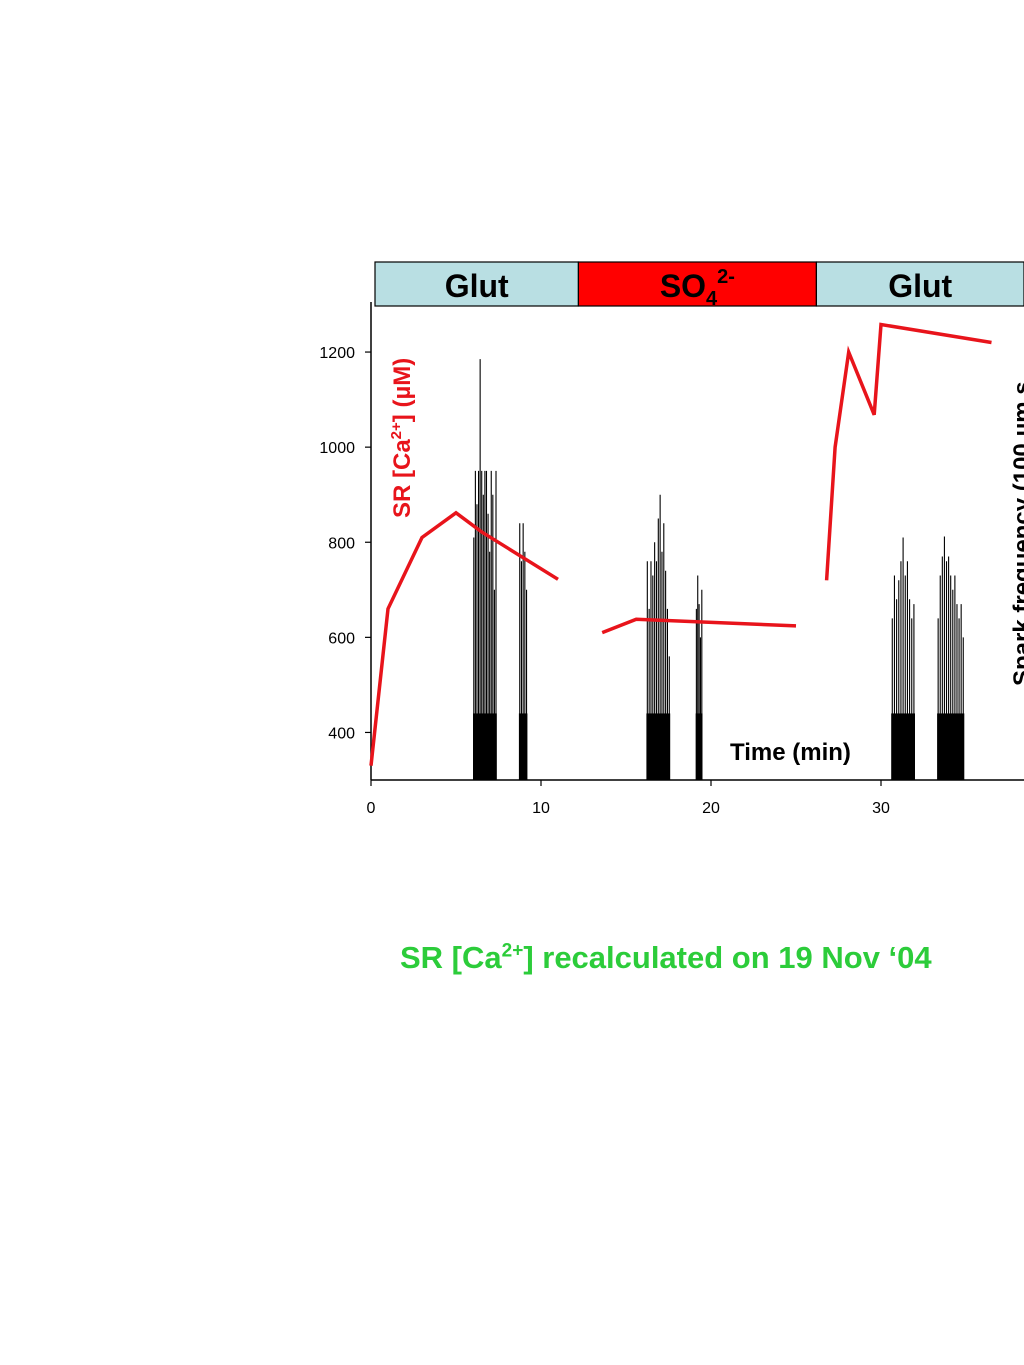  I want to click on recalculation-note: SR [Ca2+] recalculated on 19 Nov ‘04, so click(666, 958).